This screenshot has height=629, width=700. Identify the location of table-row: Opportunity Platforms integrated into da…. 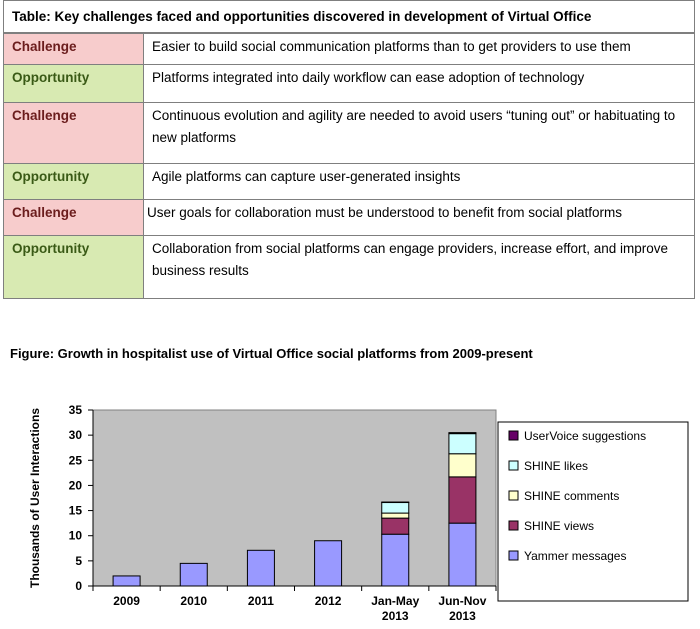
(349, 83).